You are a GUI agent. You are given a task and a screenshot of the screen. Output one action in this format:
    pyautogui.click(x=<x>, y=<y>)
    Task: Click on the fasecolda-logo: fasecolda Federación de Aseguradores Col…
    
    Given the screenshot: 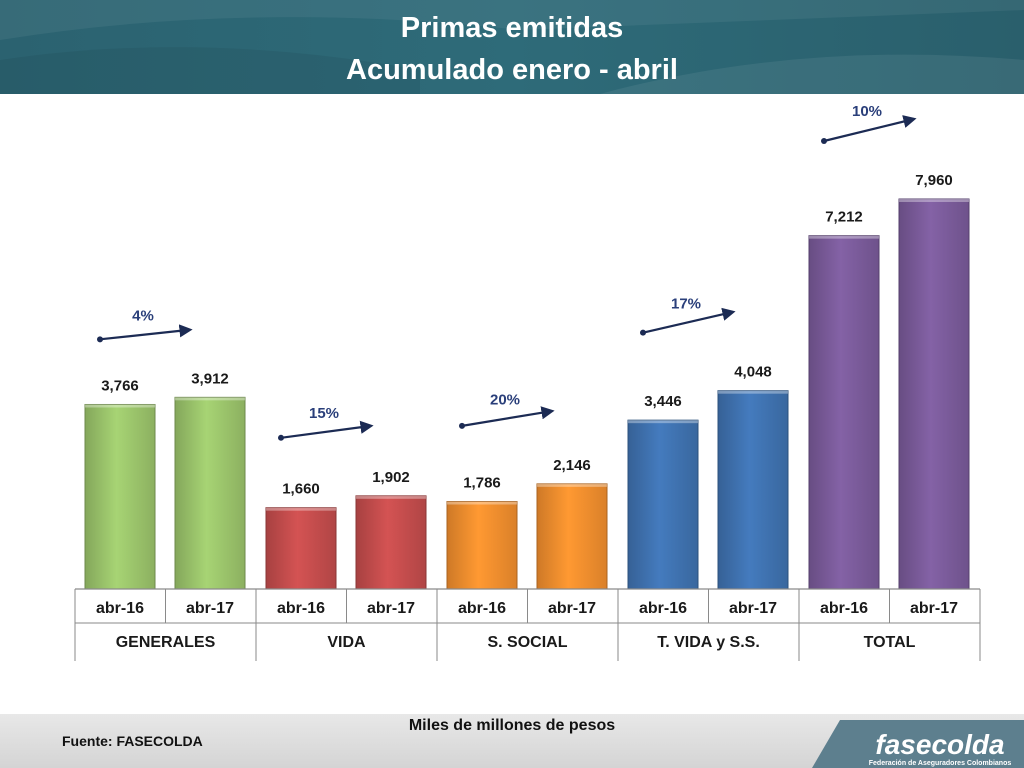 What is the action you would take?
    pyautogui.click(x=918, y=744)
    